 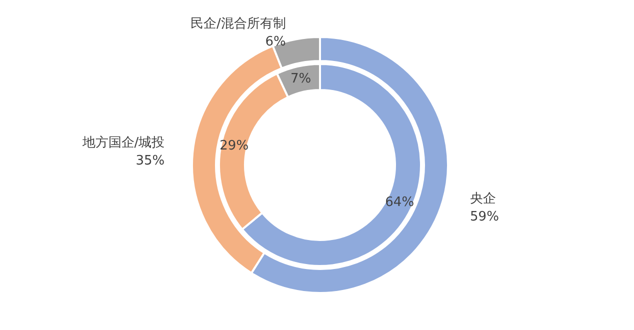 What do you see at coordinates (123, 142) in the screenshot?
I see `slice-label: 地方国企/城投` at bounding box center [123, 142].